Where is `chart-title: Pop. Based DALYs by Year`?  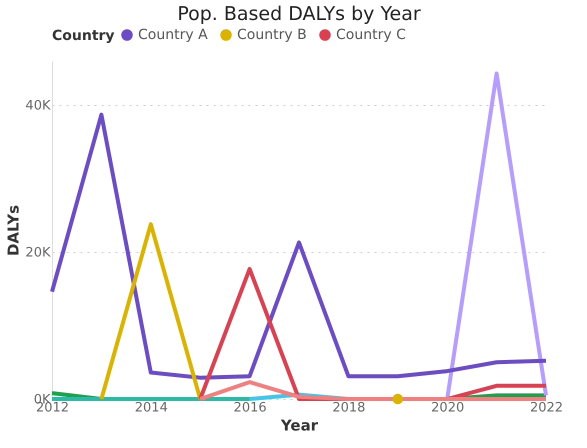 chart-title: Pop. Based DALYs by Year is located at coordinates (299, 14).